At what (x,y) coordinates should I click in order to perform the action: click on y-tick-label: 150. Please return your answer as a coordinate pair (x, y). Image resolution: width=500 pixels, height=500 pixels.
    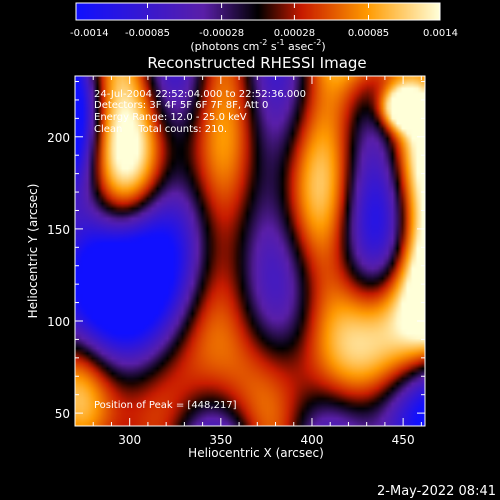
    Looking at the image, I should click on (58, 230).